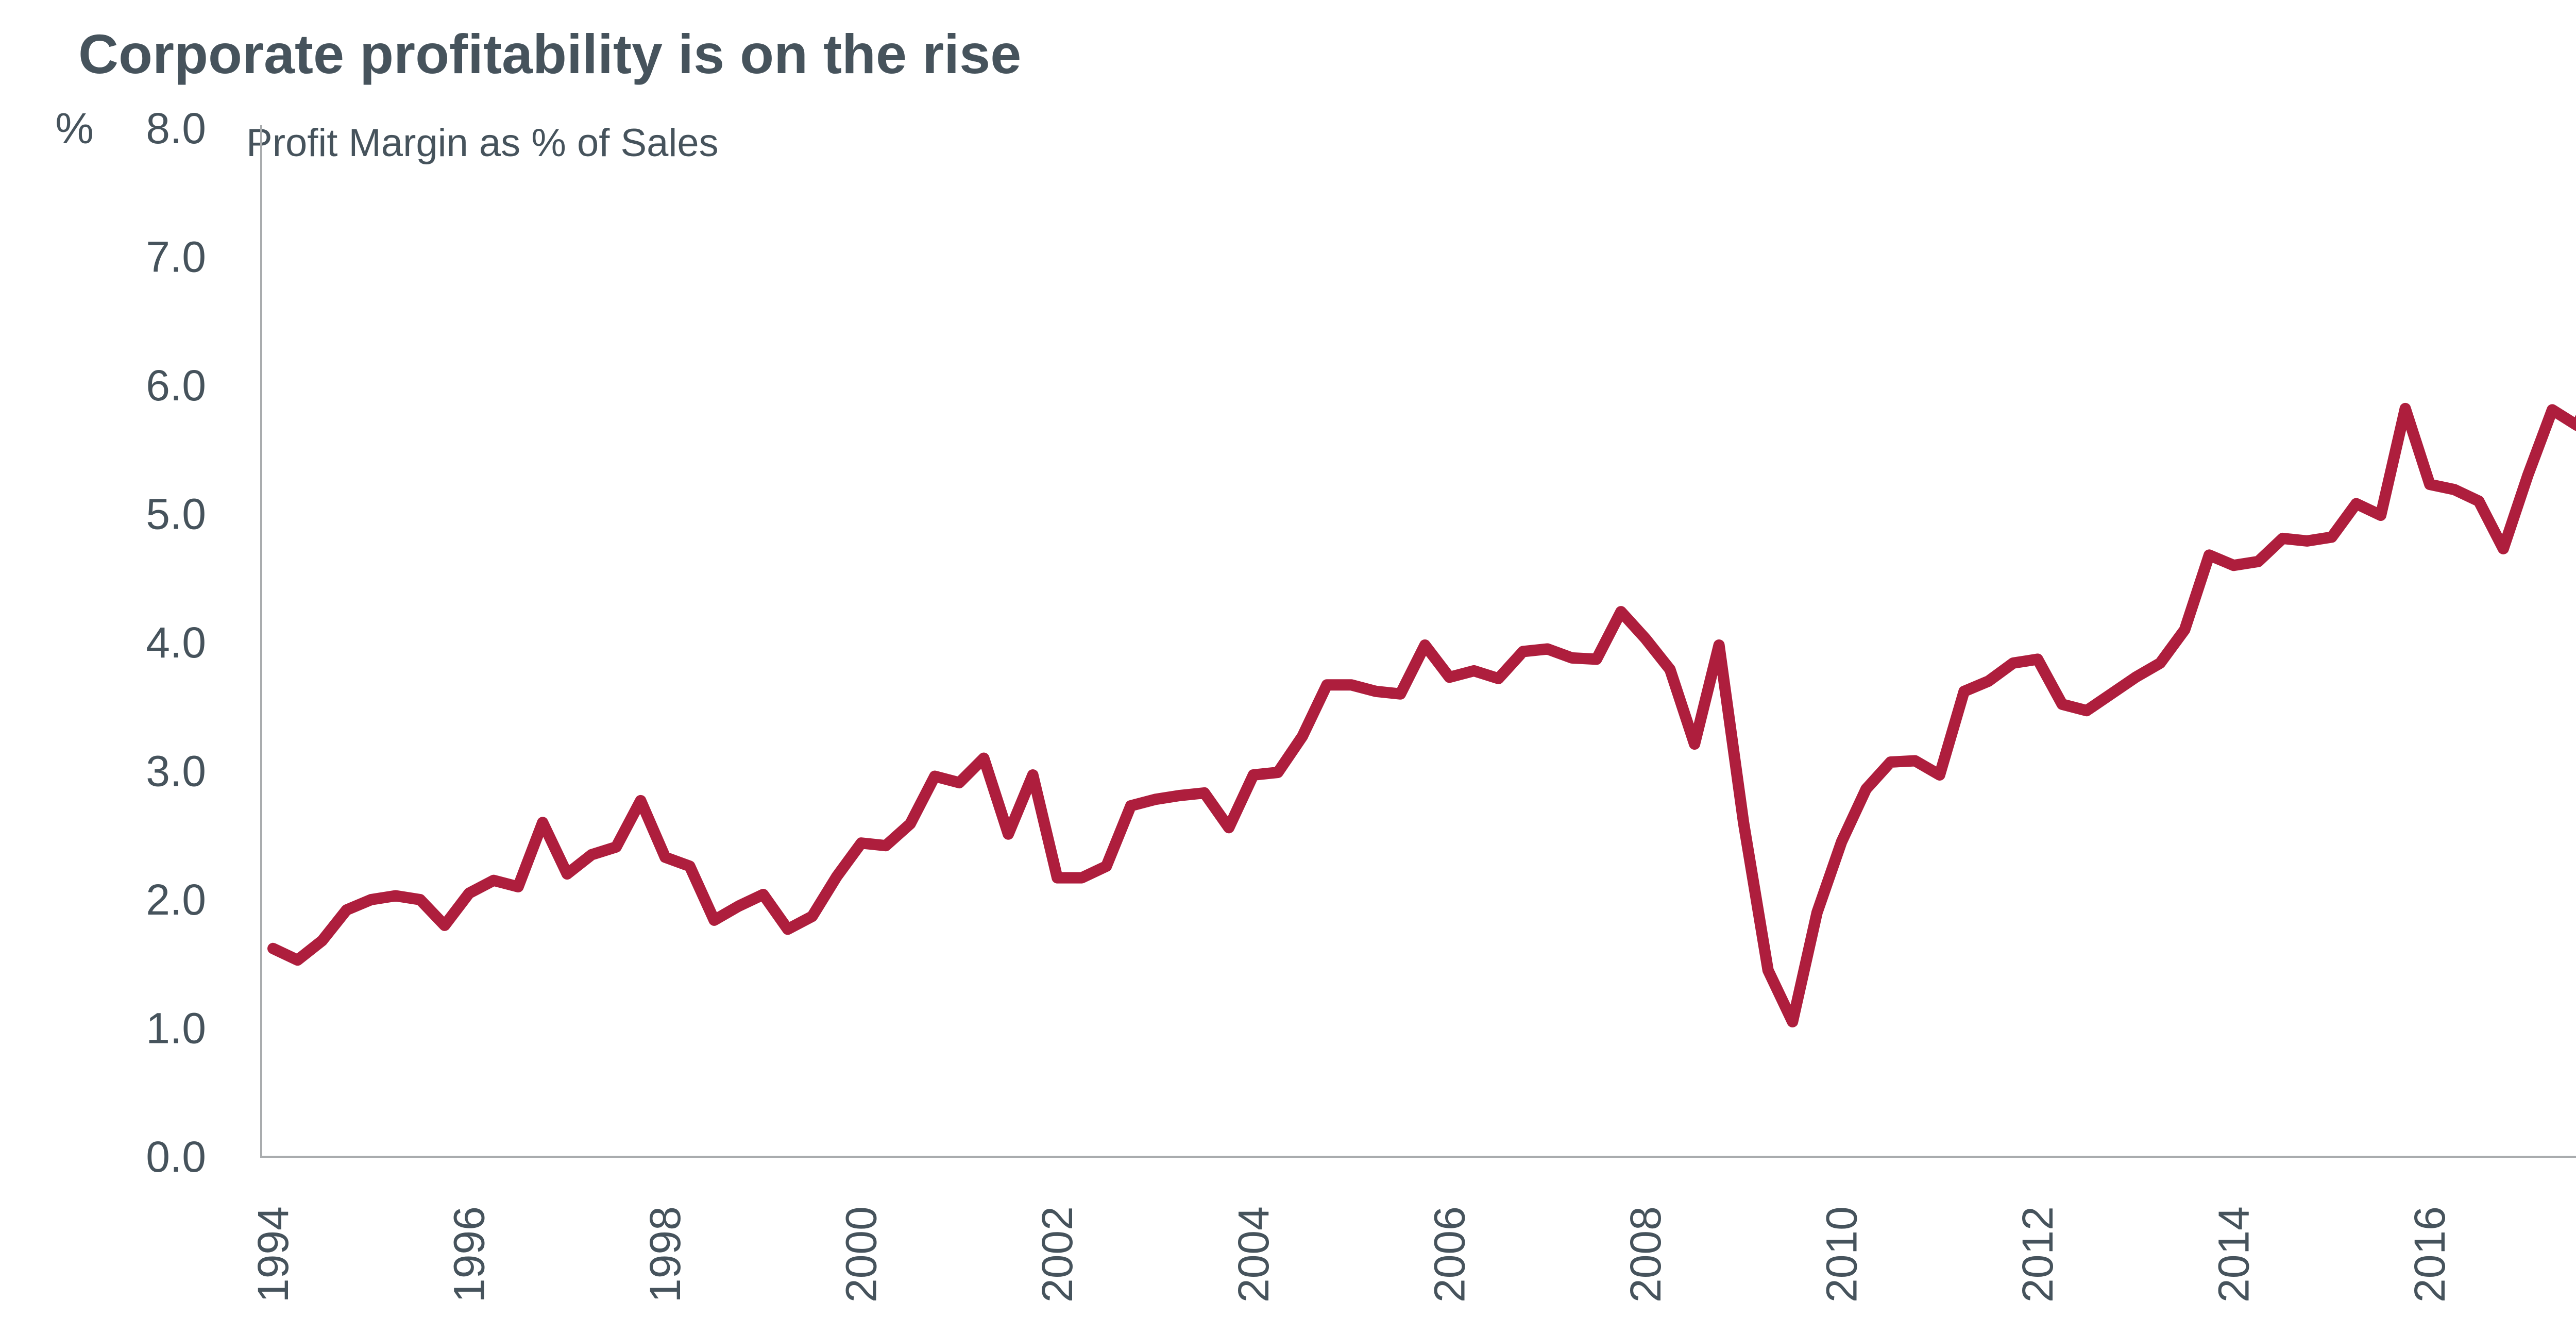  Describe the element at coordinates (2038, 1254) in the screenshot. I see `x-tick-label-2012: 2012` at that location.